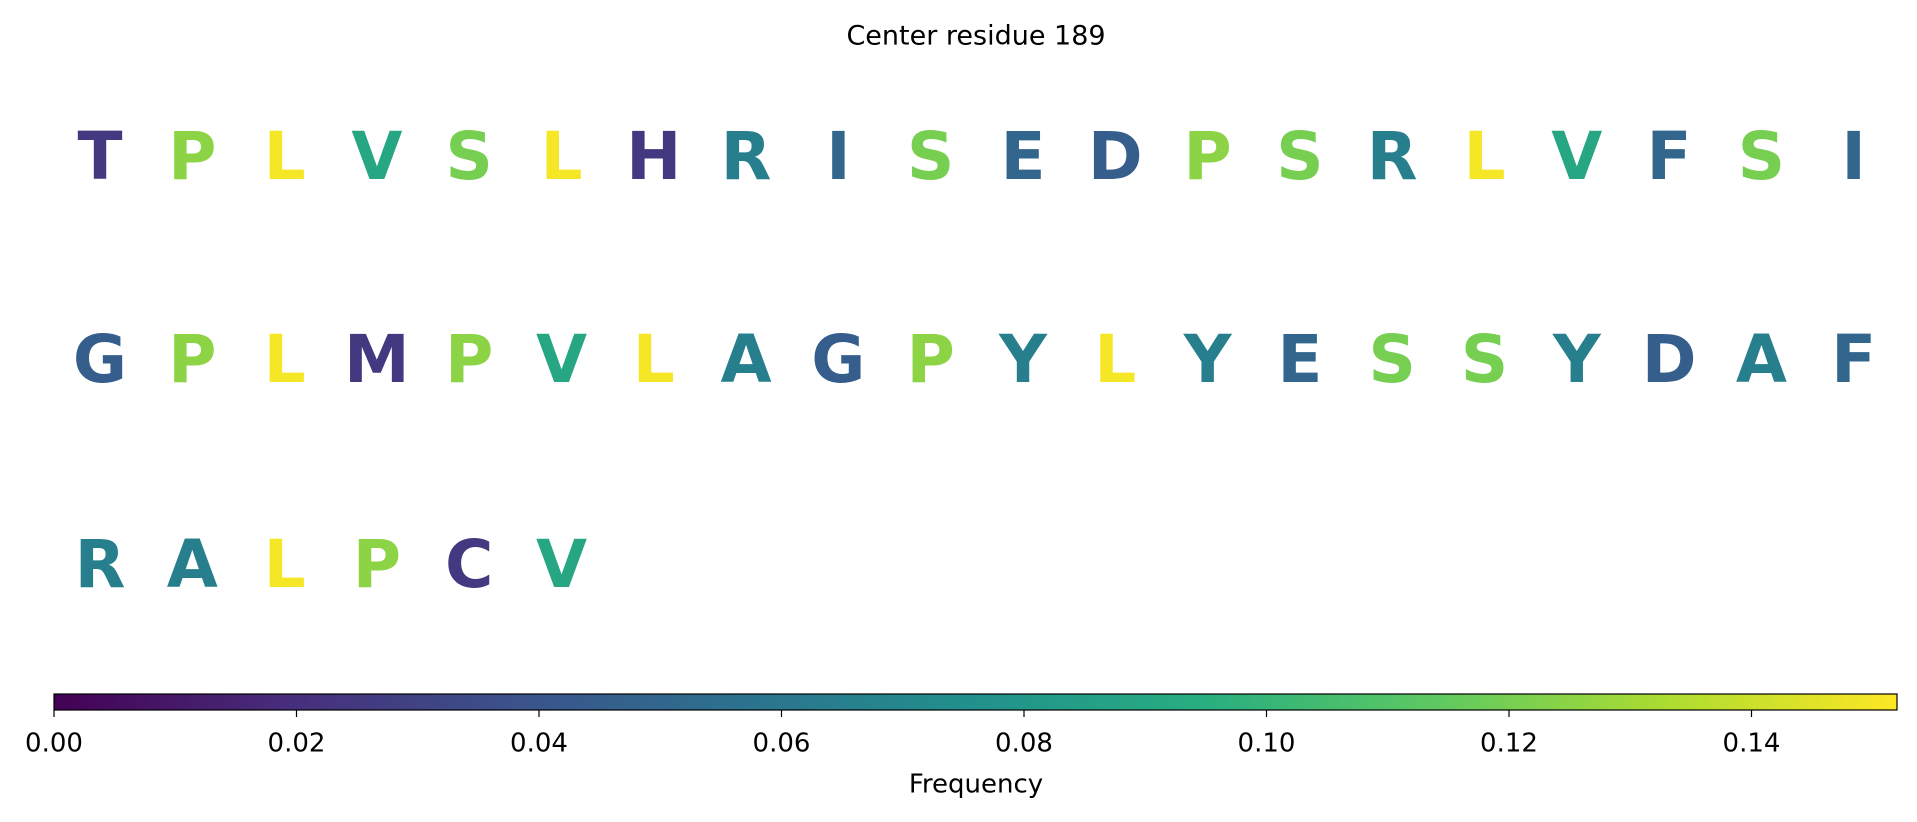  Describe the element at coordinates (1752, 744) in the screenshot. I see `colorbar-tick-label: 0.14` at that location.